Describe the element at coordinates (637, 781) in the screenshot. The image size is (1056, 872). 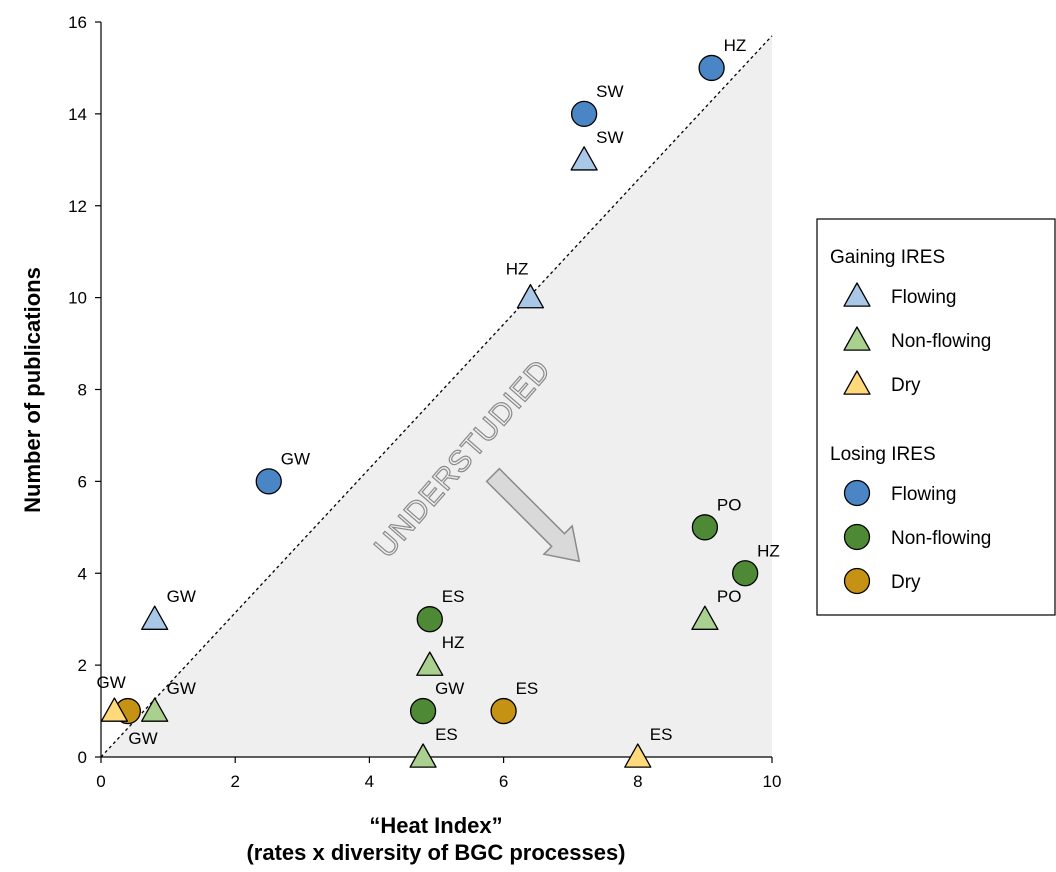
I see `x-tick-label: 8` at that location.